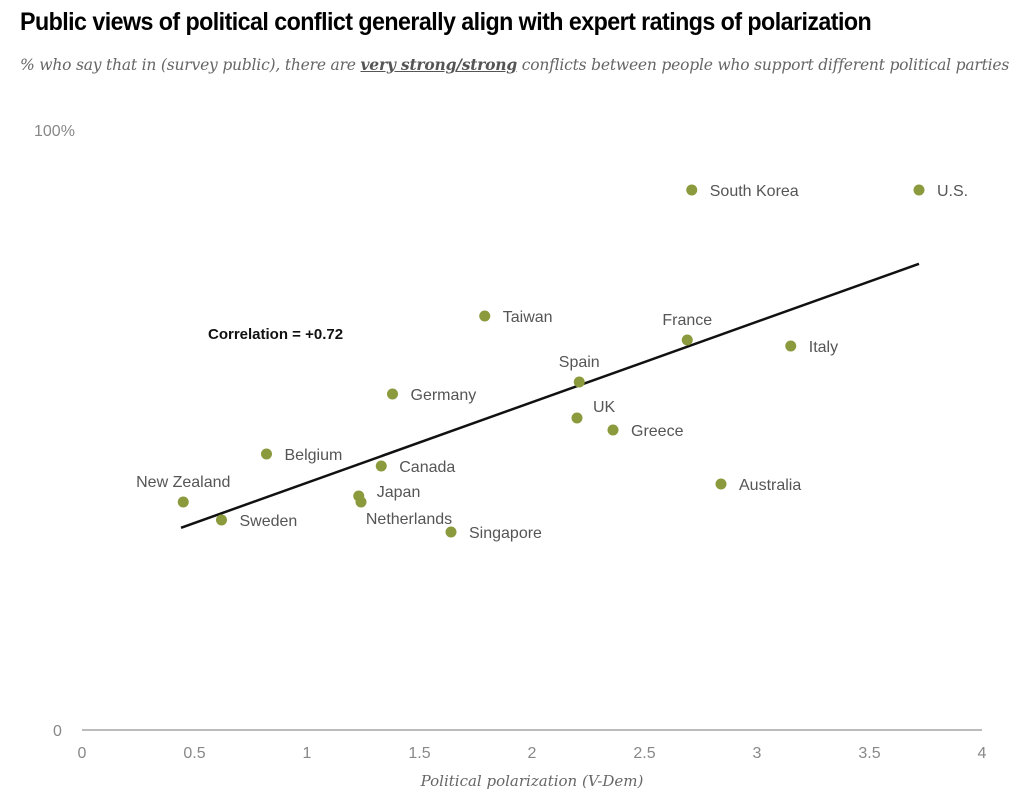  I want to click on data-point-label: Australia, so click(770, 485).